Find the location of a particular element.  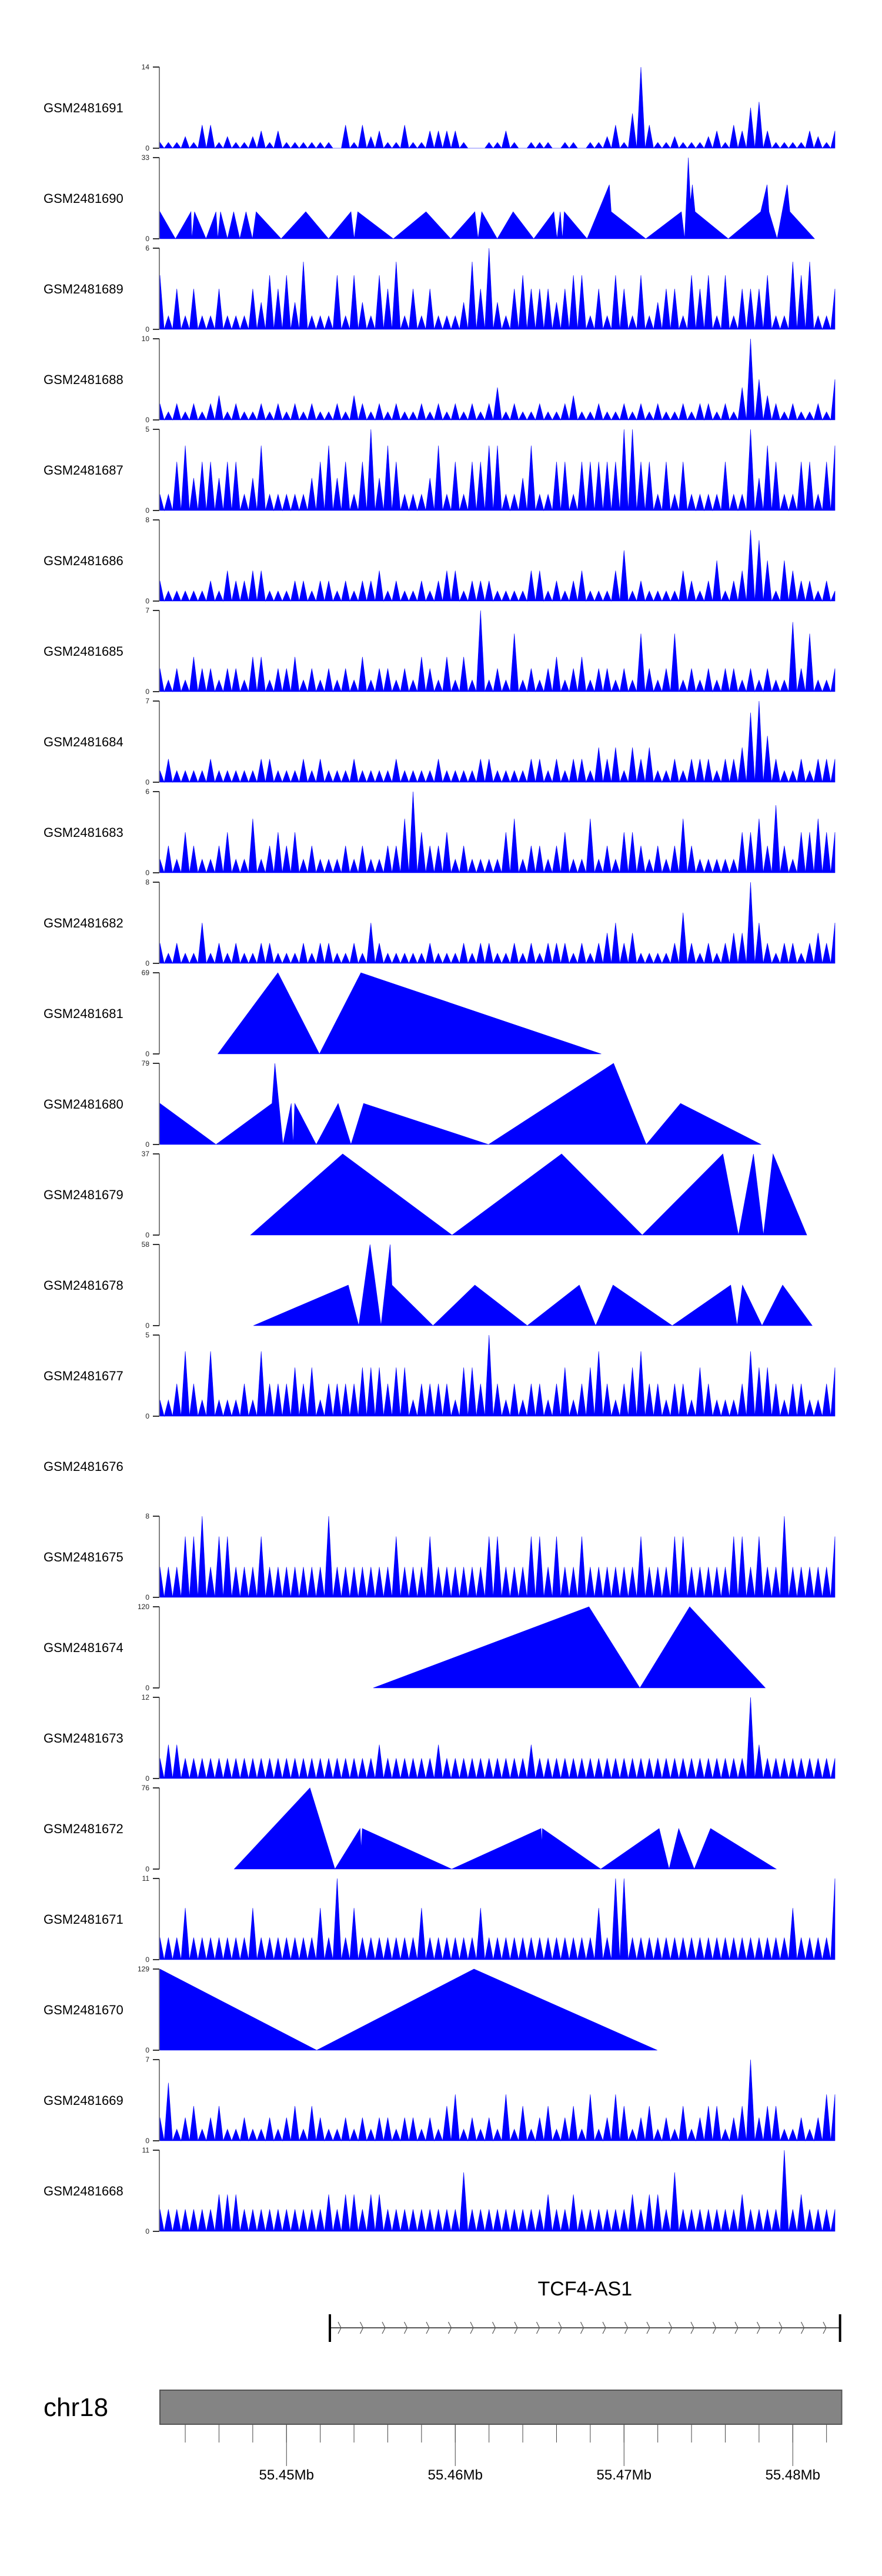

track-GSM2481670: GSM2481670 129 0 is located at coordinates (350, 2009).